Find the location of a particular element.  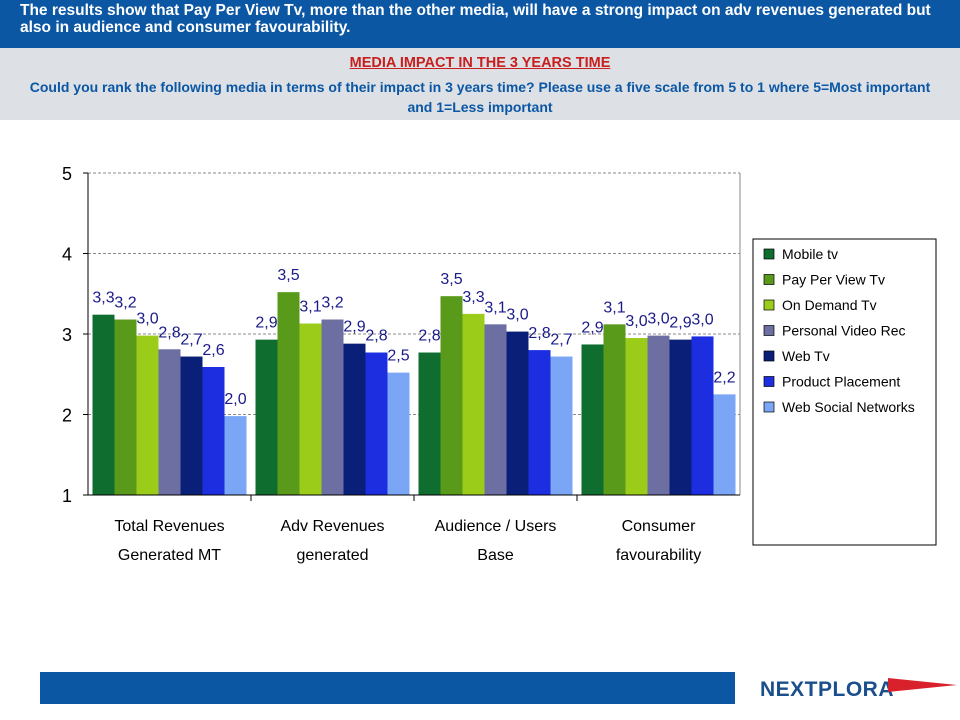

y-tick-label: 3 is located at coordinates (67, 335).